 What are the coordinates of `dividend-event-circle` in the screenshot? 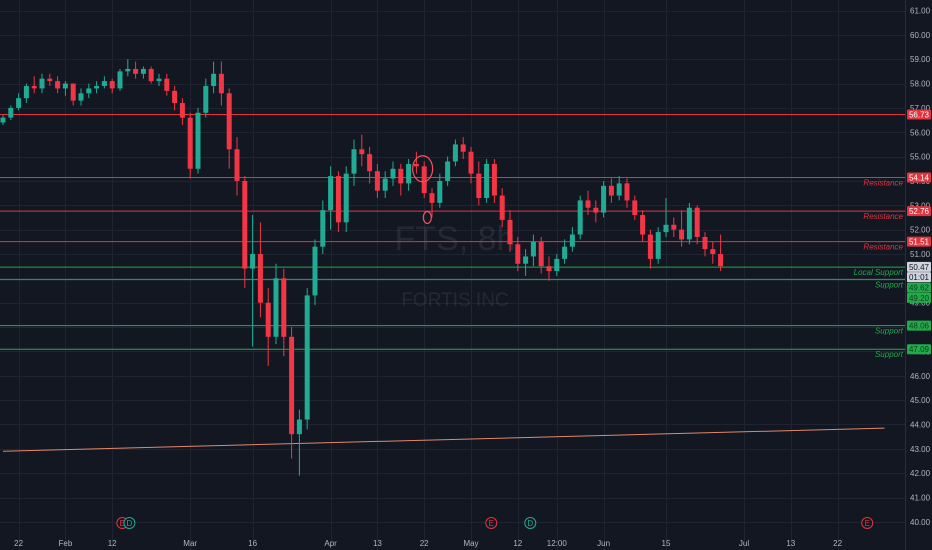 It's located at (530, 523).